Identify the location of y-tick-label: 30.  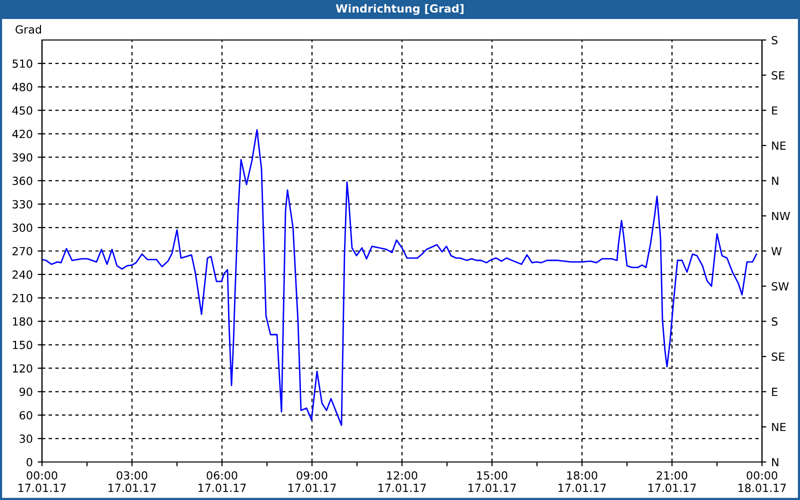
(26, 438).